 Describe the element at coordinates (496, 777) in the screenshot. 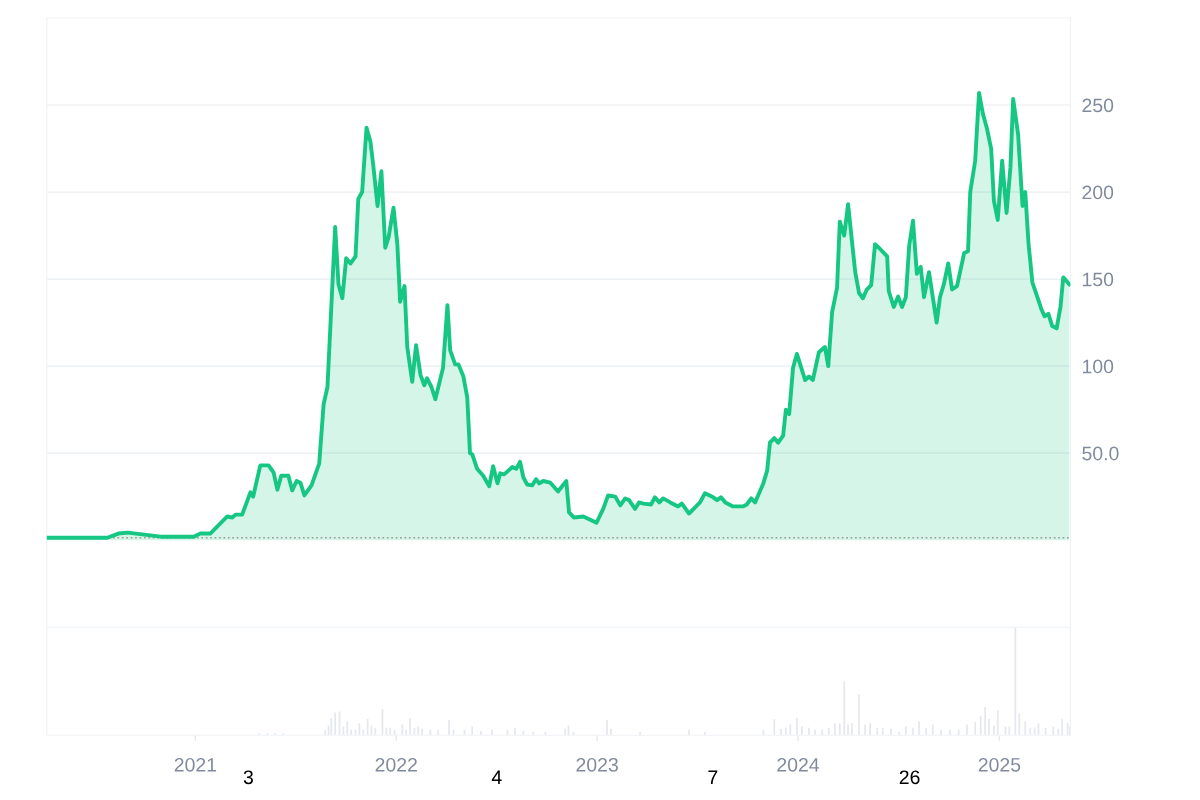

I see `text: 4` at that location.